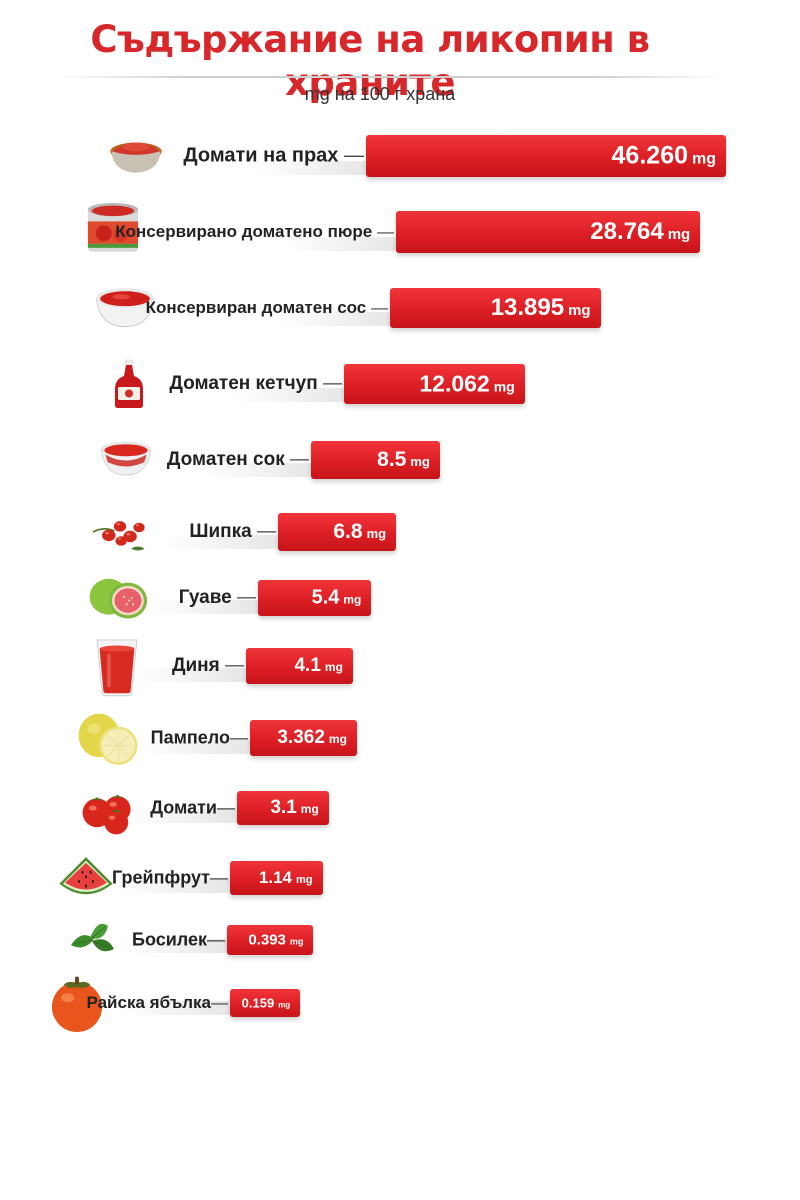  I want to click on bar-value-number: 8.5, so click(392, 459).